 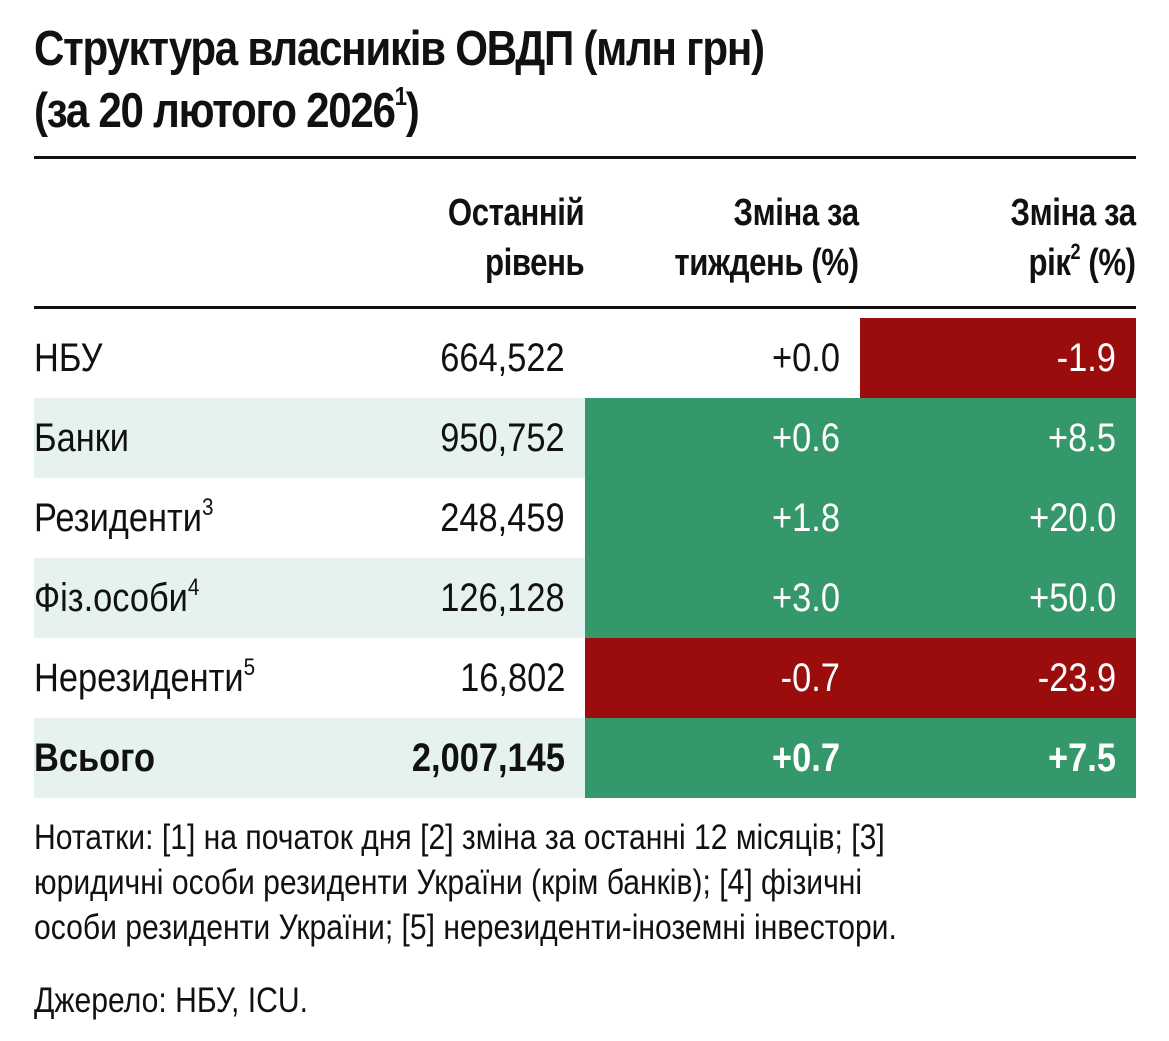 I want to click on year-change-value: -23.9, so click(x=1076, y=678).